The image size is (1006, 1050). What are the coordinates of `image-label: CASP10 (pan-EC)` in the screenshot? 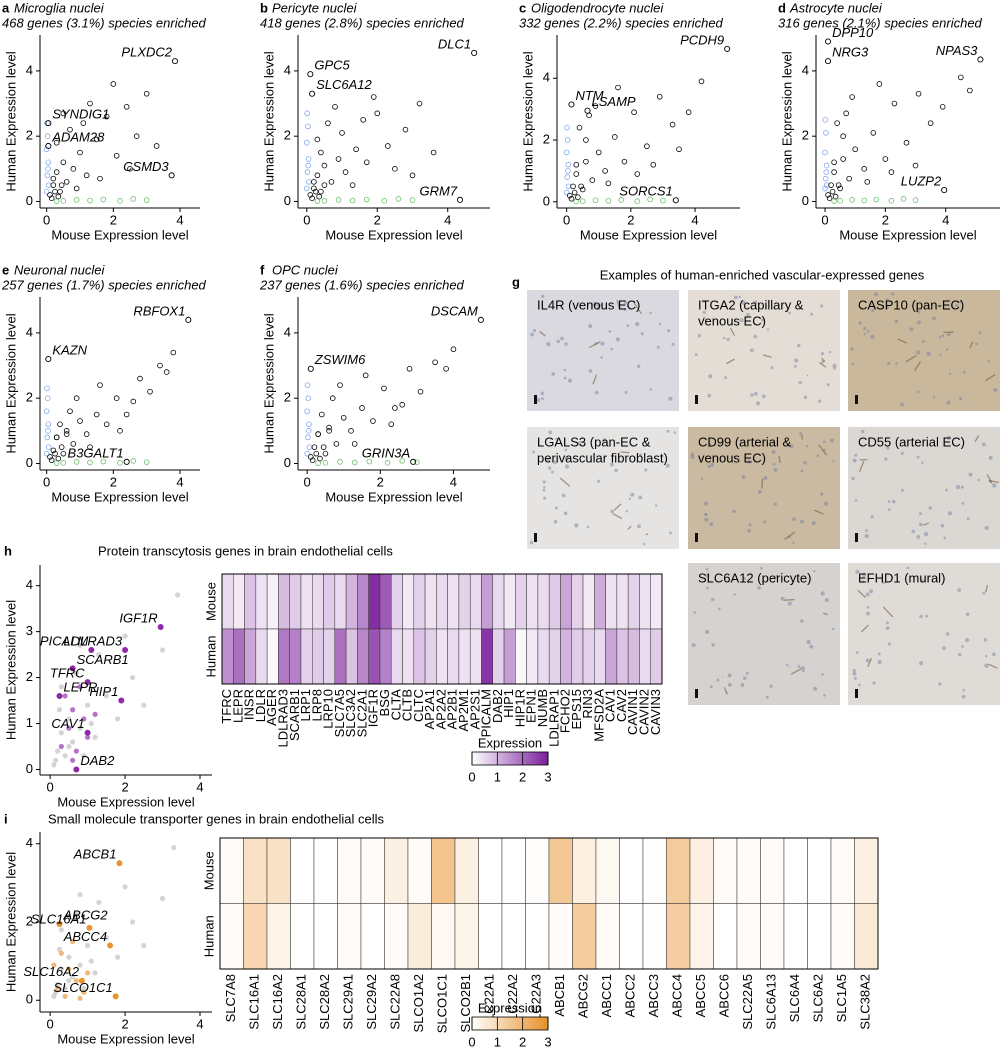 It's located at (911, 304).